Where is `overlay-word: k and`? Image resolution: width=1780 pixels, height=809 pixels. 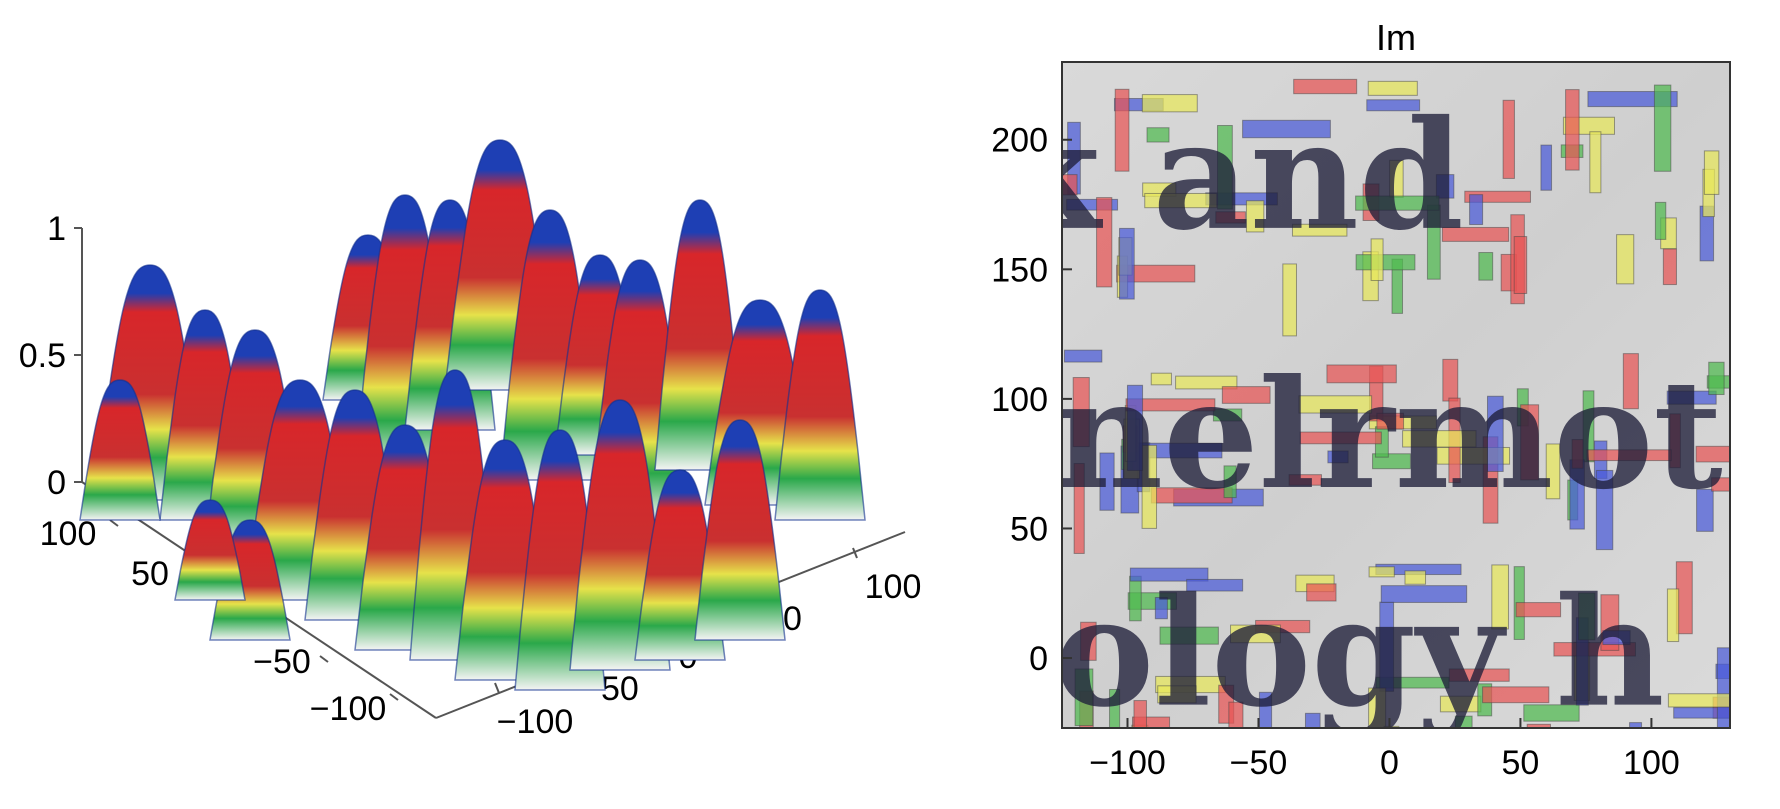
overlay-word: k and is located at coordinates (1230, 176).